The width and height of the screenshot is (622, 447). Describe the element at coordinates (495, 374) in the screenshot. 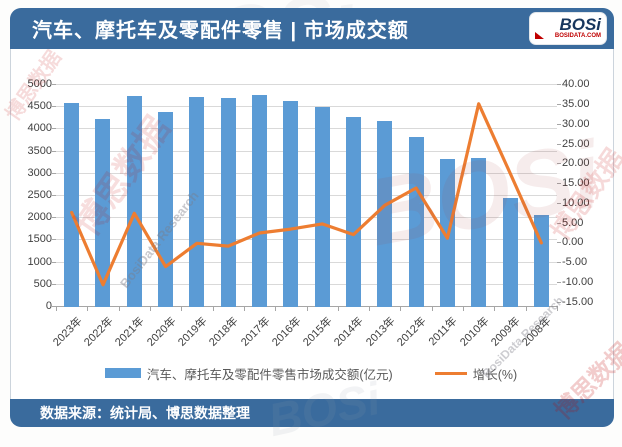

I see `legend-label-line: 增长(%)` at that location.